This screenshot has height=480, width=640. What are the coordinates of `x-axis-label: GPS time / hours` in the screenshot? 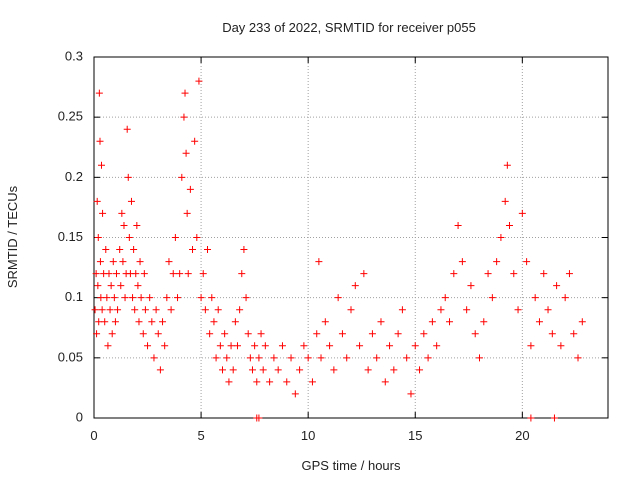 It's located at (351, 465).